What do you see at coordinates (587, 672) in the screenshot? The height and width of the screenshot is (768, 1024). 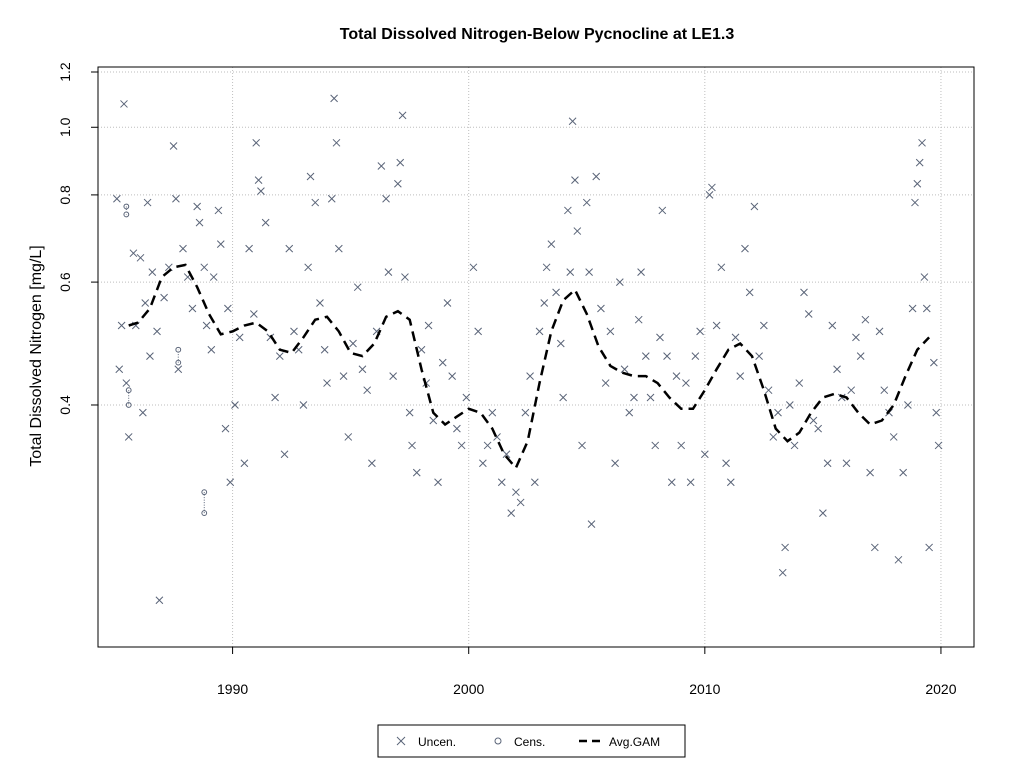 I see `x-axis: 1990 2000 2010 2020` at bounding box center [587, 672].